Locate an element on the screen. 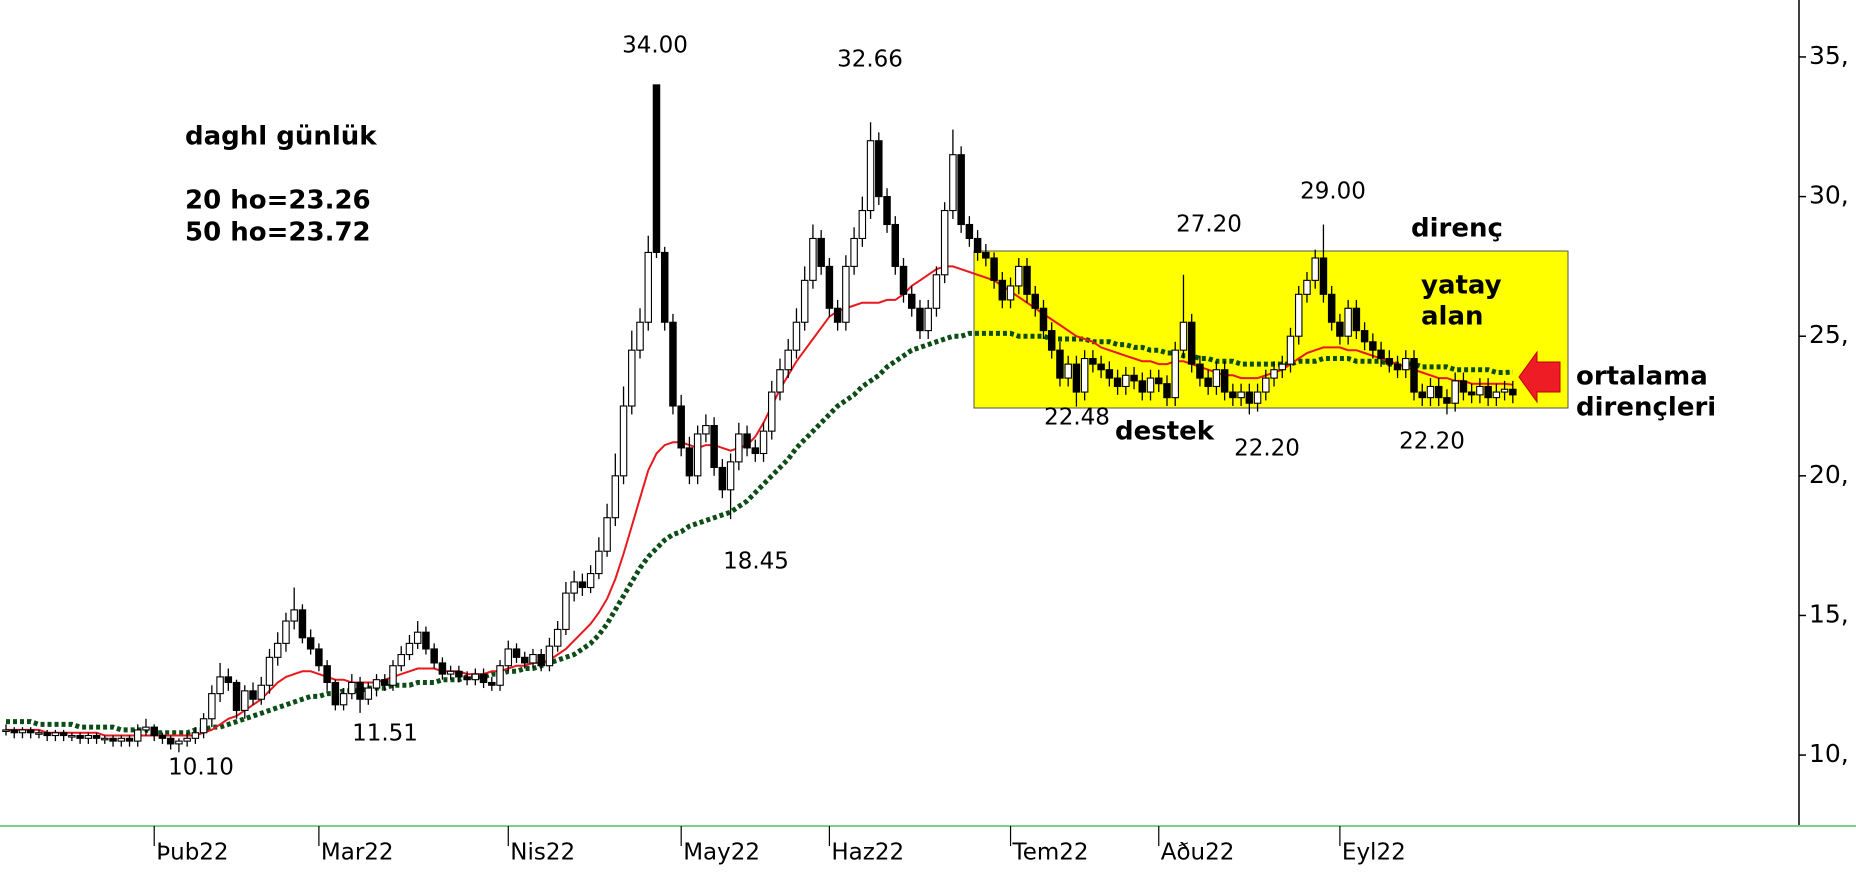  annotation: 29.00 is located at coordinates (1333, 192).